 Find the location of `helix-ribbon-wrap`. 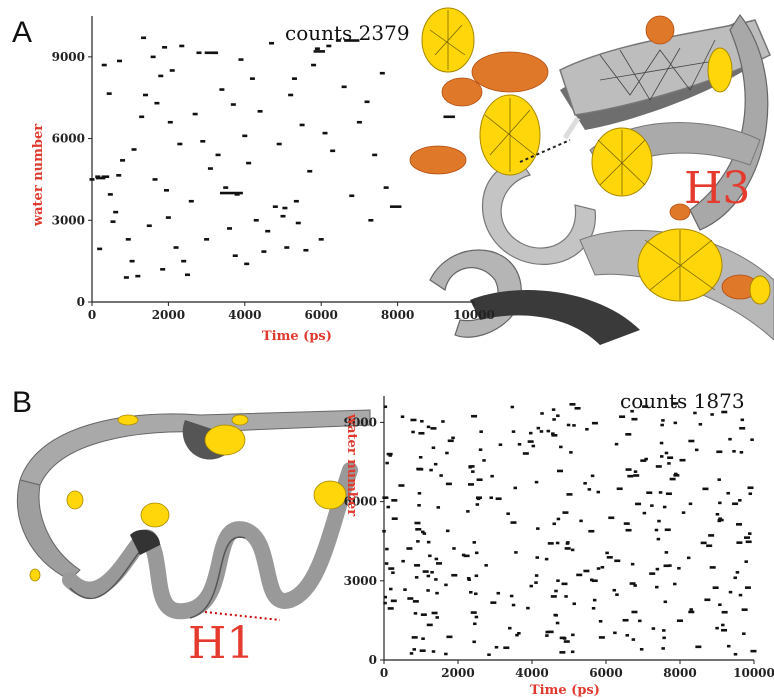

helix-ribbon-wrap is located at coordinates (729, 122).